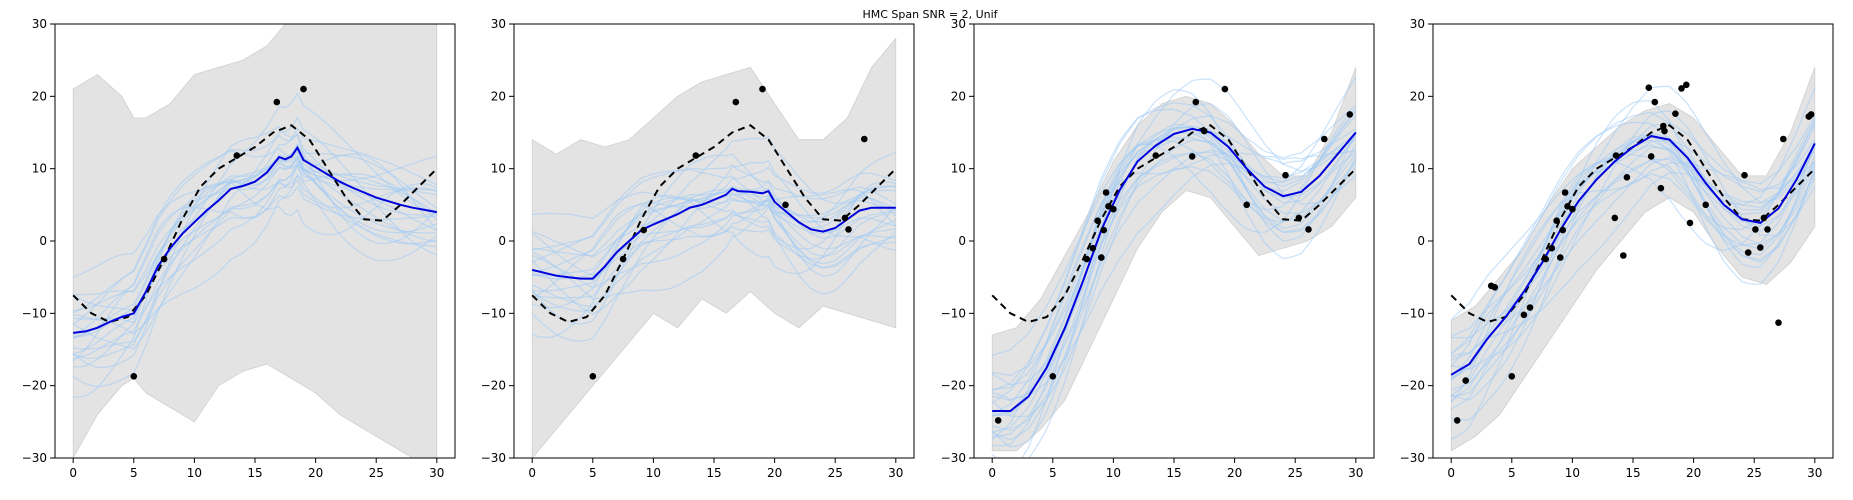  I want to click on y-tick-label: 10, so click(39, 169).